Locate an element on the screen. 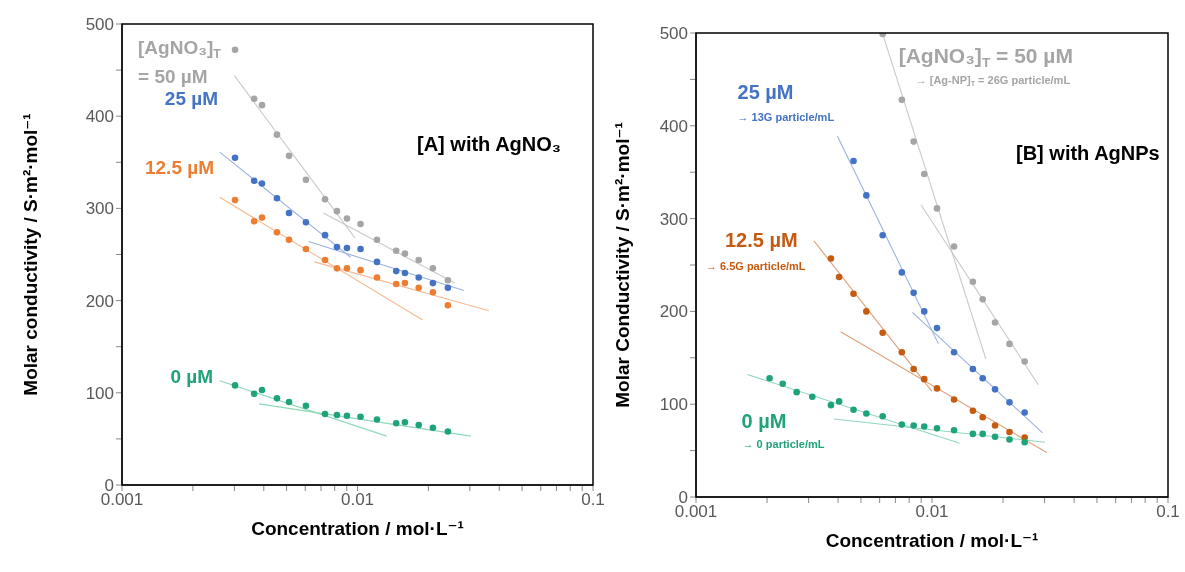  y-axis-title: Molar conductivity / S·m²·mol⁻¹ is located at coordinates (30, 254).